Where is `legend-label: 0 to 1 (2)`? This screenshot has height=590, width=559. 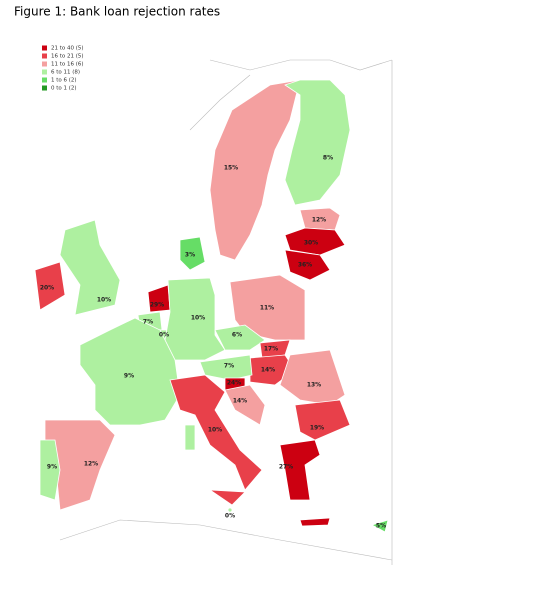
legend-label: 0 to 1 (2) is located at coordinates (64, 89).